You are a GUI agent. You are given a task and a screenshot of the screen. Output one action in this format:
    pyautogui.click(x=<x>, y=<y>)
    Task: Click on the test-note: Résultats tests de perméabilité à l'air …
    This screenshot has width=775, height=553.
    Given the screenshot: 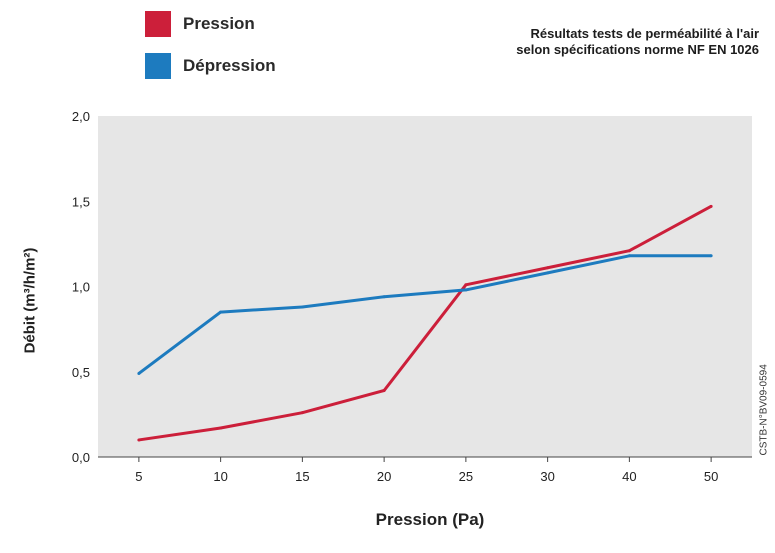 What is the action you would take?
    pyautogui.click(x=529, y=42)
    